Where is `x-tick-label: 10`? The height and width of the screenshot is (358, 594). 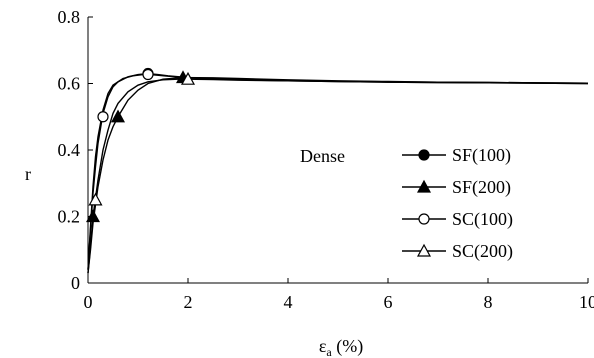 x-tick-label: 10 is located at coordinates (586, 302).